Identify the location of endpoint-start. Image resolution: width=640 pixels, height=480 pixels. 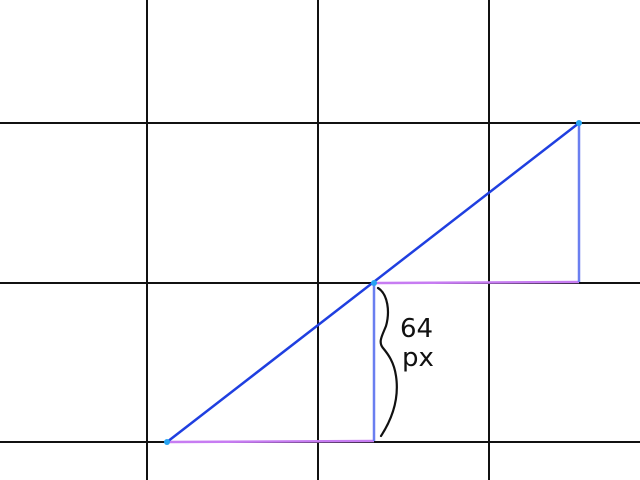
(167, 442).